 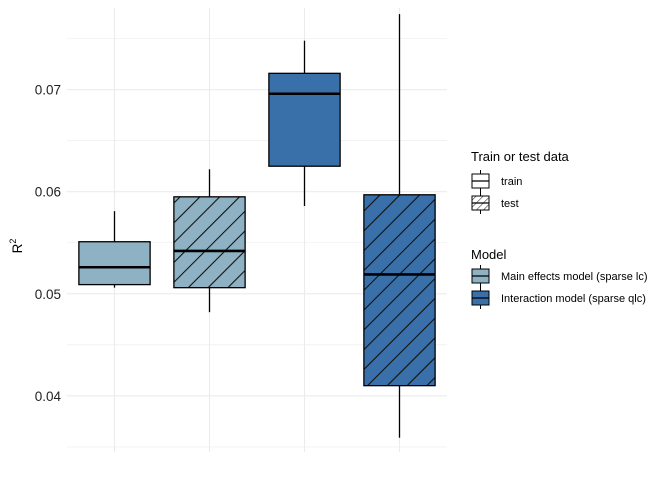 What do you see at coordinates (511, 182) in the screenshot?
I see `legend-label-train: train` at bounding box center [511, 182].